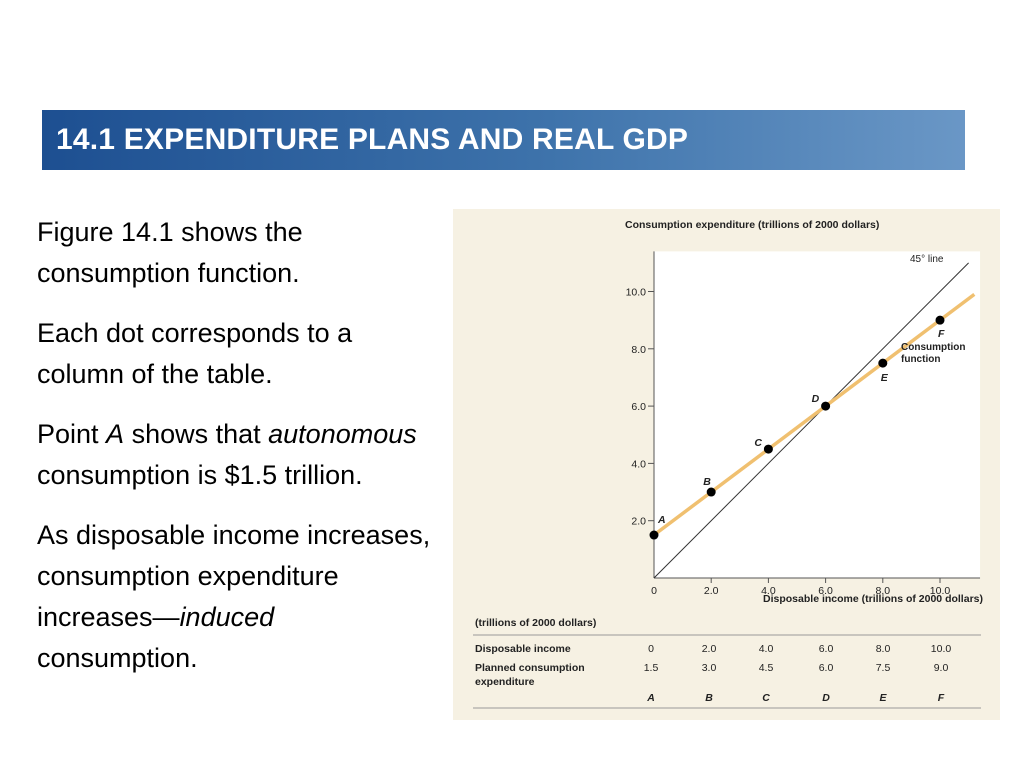 The height and width of the screenshot is (768, 1024). Describe the element at coordinates (651, 649) in the screenshot. I see `table-cell: 0` at that location.